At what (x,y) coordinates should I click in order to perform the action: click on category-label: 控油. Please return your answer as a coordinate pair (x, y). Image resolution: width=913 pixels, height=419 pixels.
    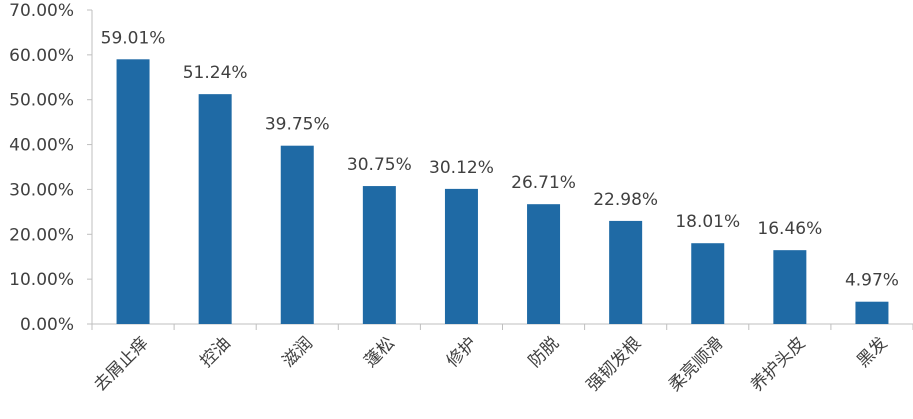
    Looking at the image, I should click on (216, 352).